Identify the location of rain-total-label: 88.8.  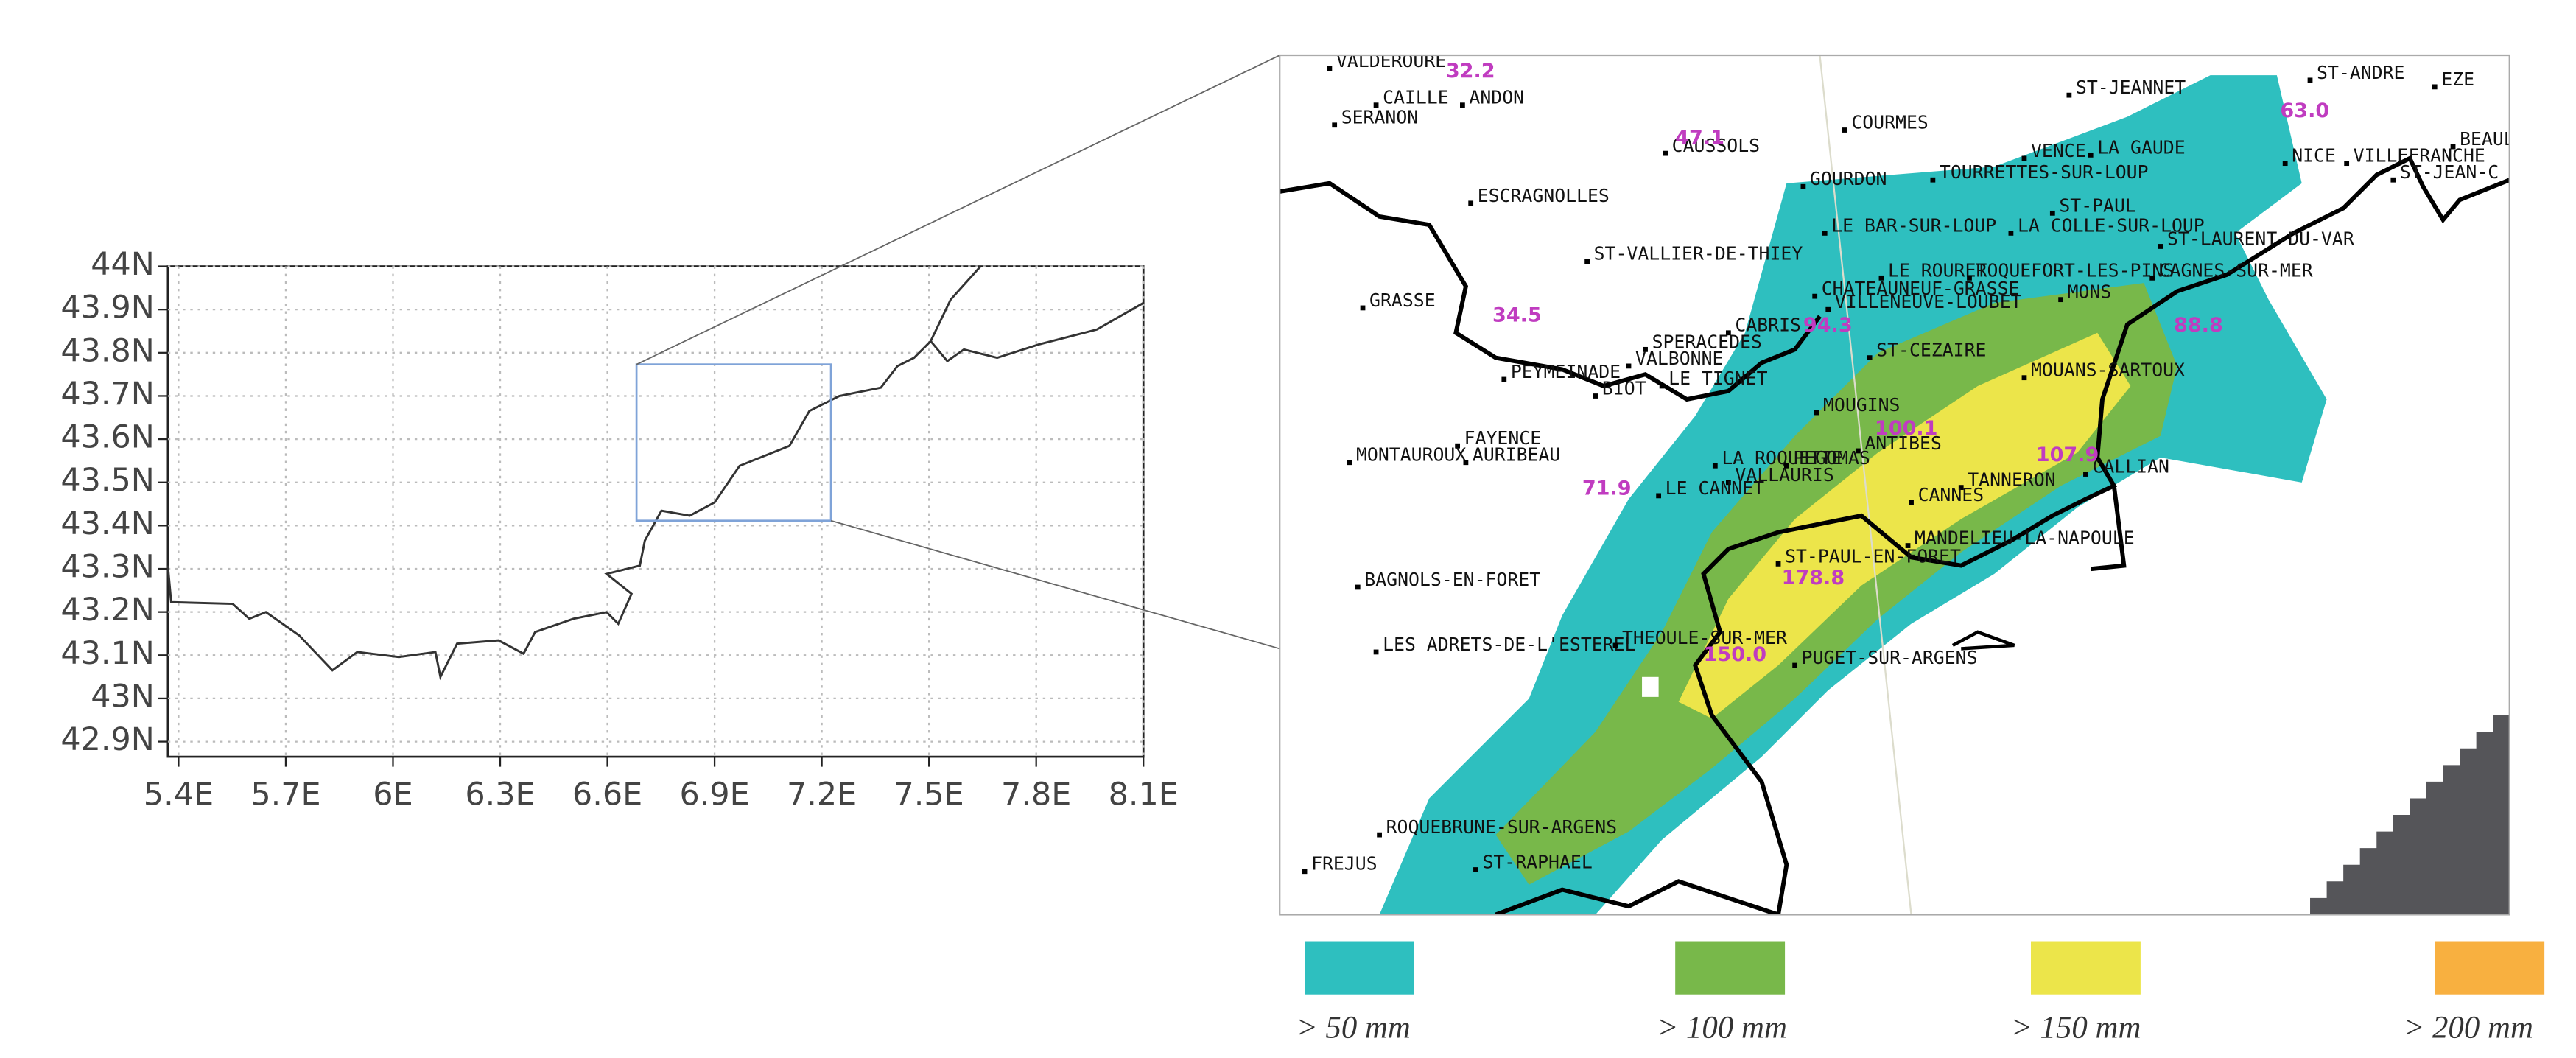
(2198, 325).